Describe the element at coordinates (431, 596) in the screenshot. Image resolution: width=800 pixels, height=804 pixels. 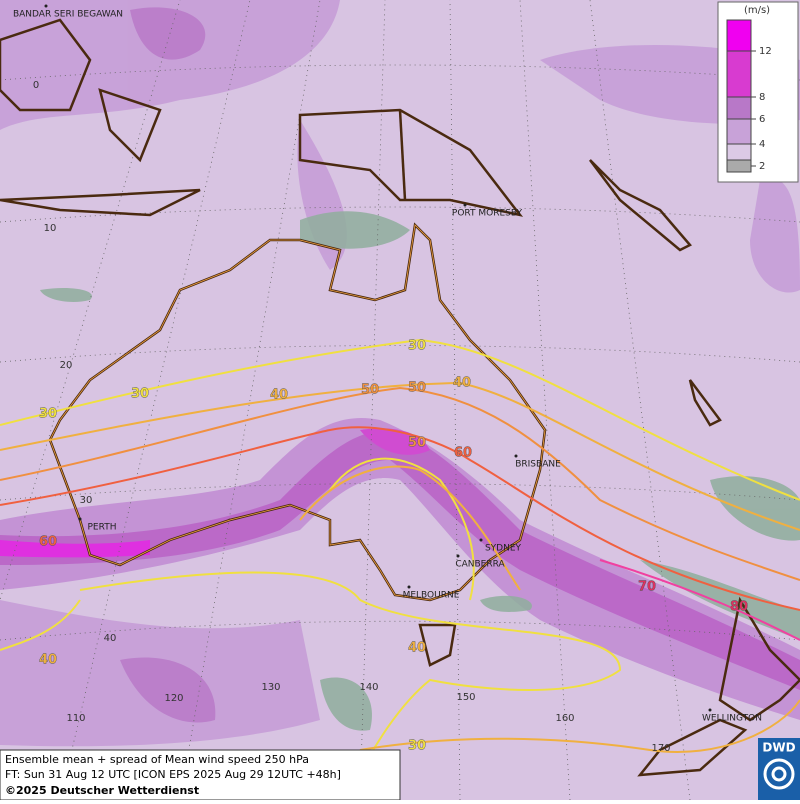
I see `city-label: MELBOURNE` at that location.